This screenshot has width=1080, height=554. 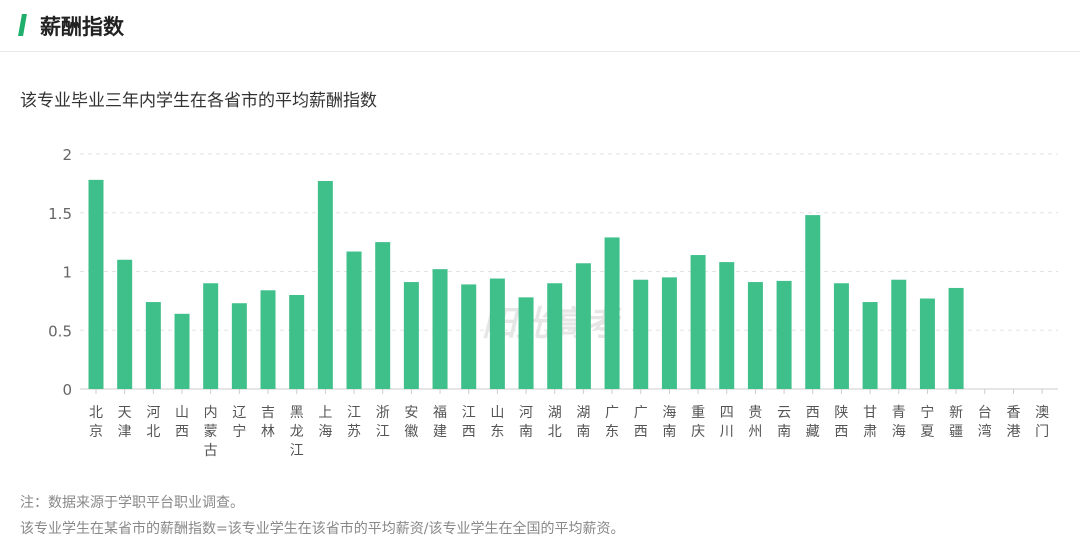 I want to click on x-tick-label: 浙, so click(x=383, y=413).